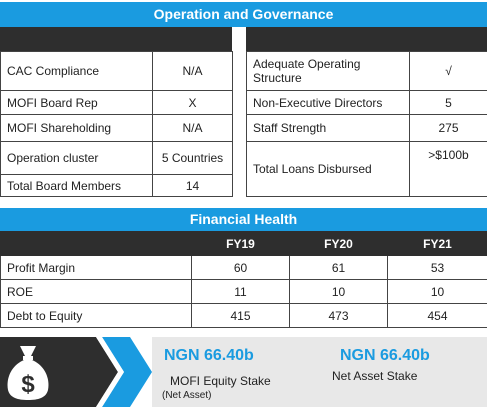 Image resolution: width=487 pixels, height=416 pixels. What do you see at coordinates (116, 39) in the screenshot?
I see `operation-header-band-left` at bounding box center [116, 39].